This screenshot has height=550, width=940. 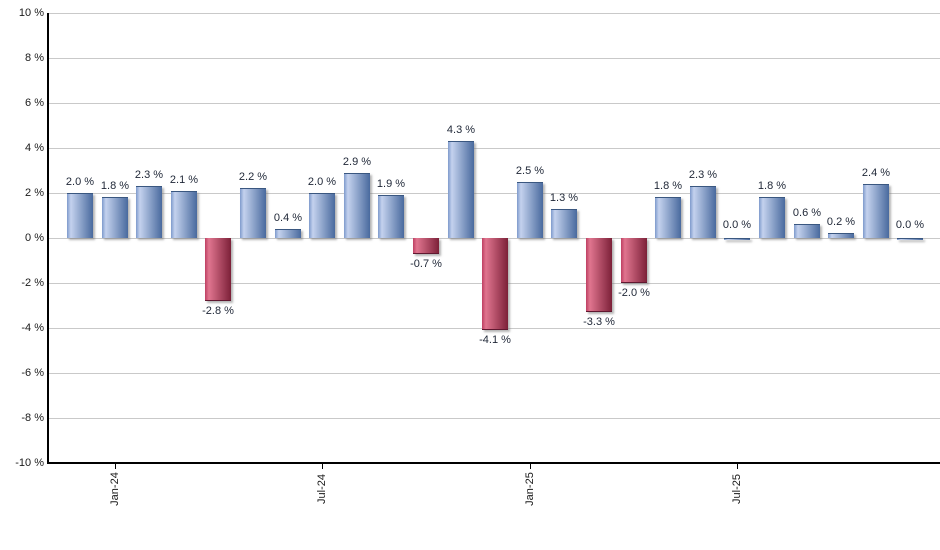 What do you see at coordinates (48, 238) in the screenshot?
I see `y-axis-line` at bounding box center [48, 238].